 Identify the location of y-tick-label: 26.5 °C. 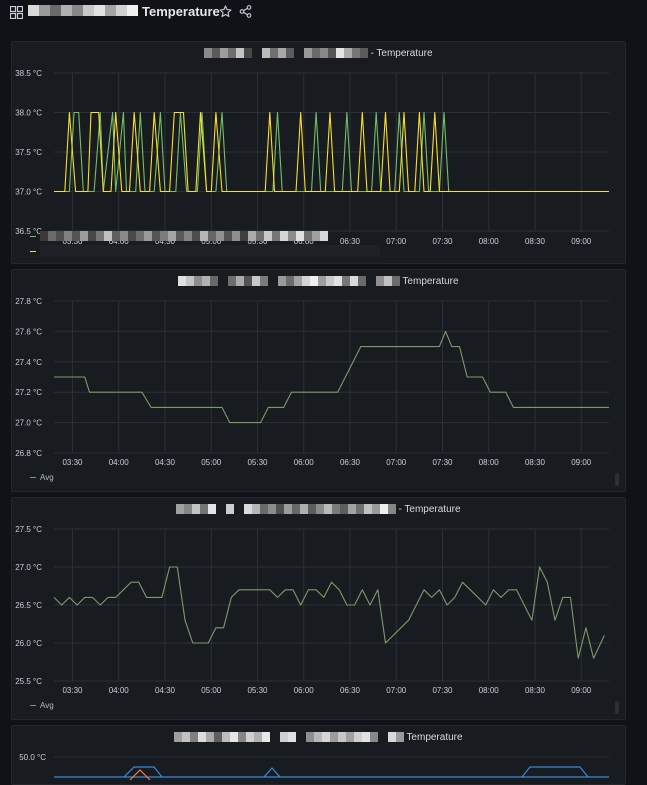
(28, 605).